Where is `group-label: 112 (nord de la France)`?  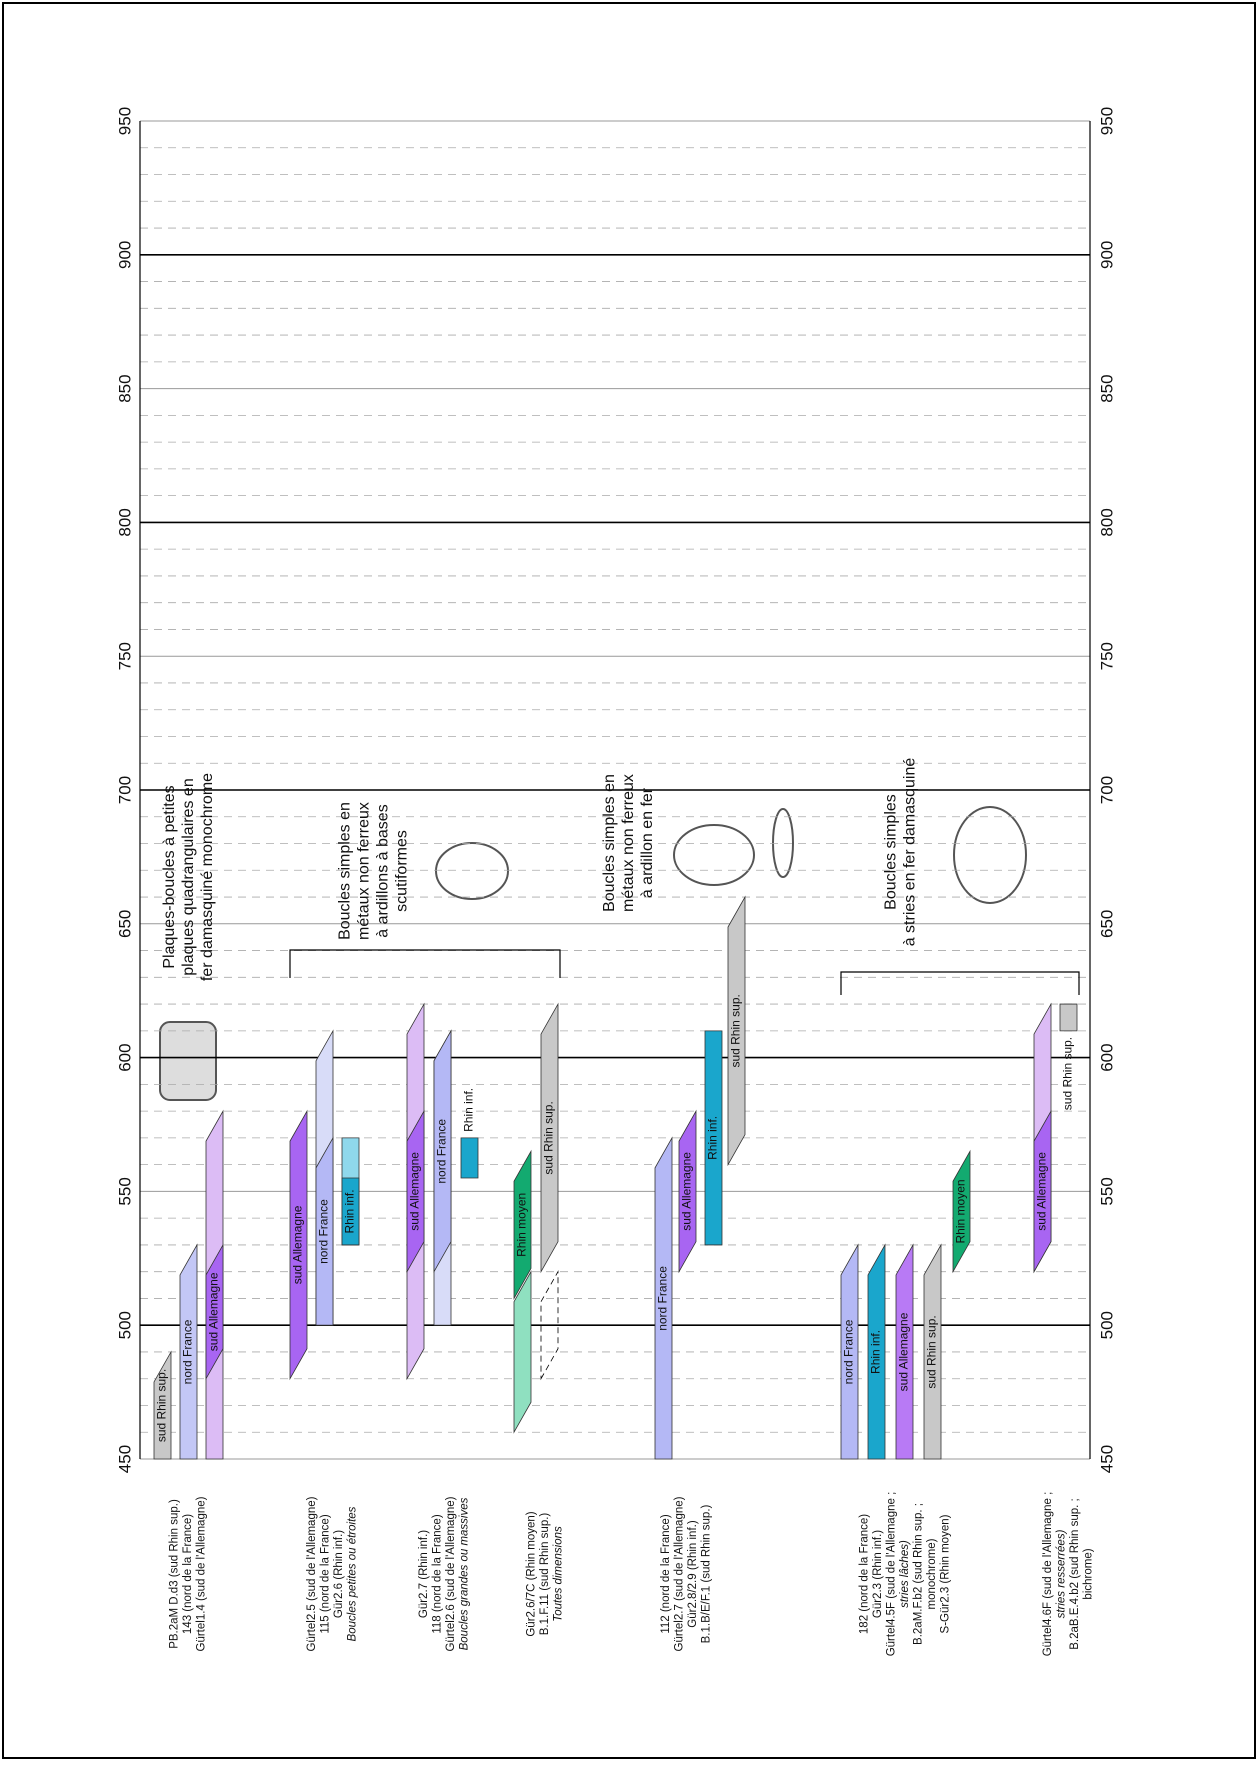
group-label: 112 (nord de la France) is located at coordinates (666, 1573).